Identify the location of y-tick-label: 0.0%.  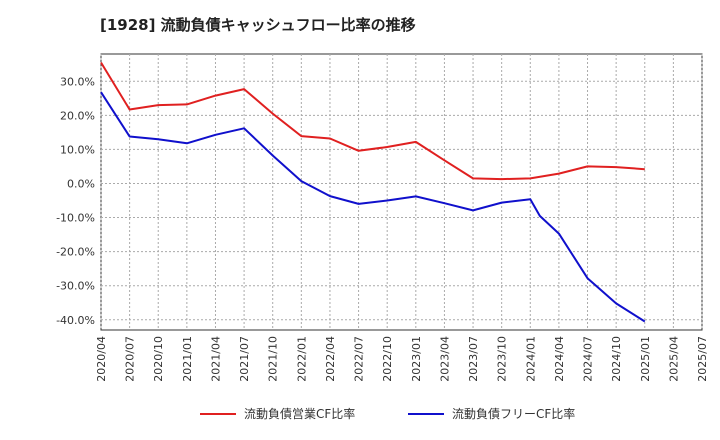
(81, 183).